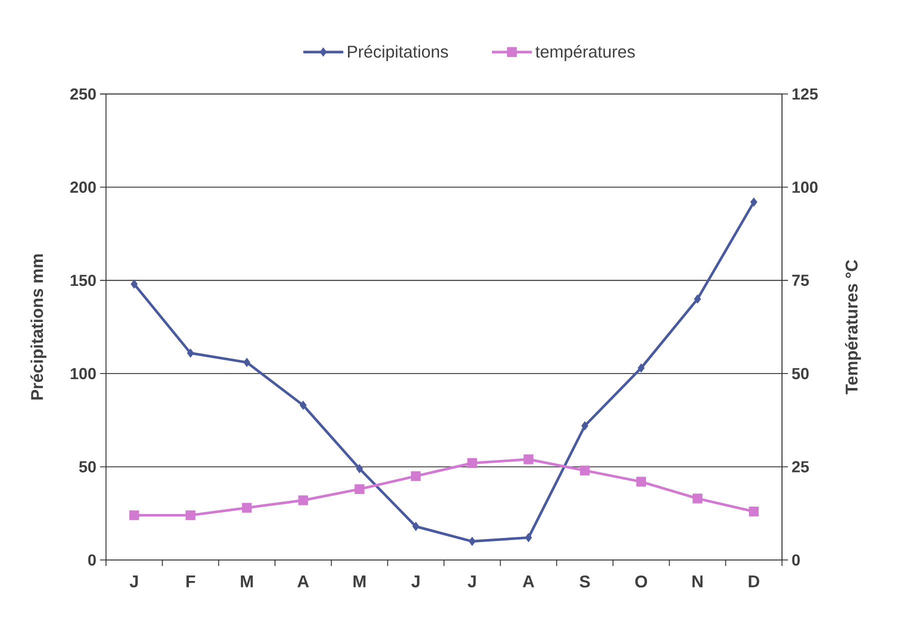 The image size is (919, 628). Describe the element at coordinates (83, 374) in the screenshot. I see `y-tick-label: 100` at that location.